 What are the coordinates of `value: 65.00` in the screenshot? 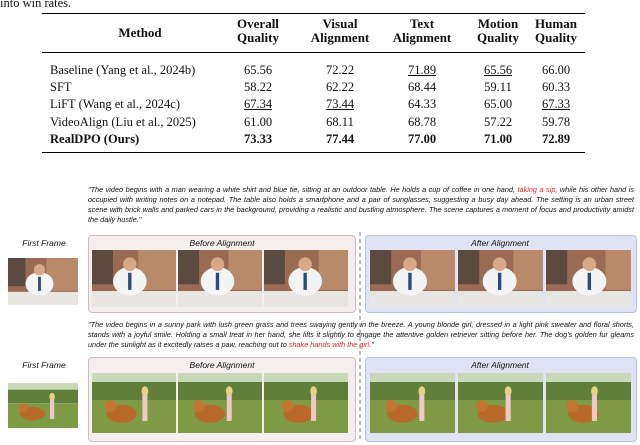 It's located at (498, 104).